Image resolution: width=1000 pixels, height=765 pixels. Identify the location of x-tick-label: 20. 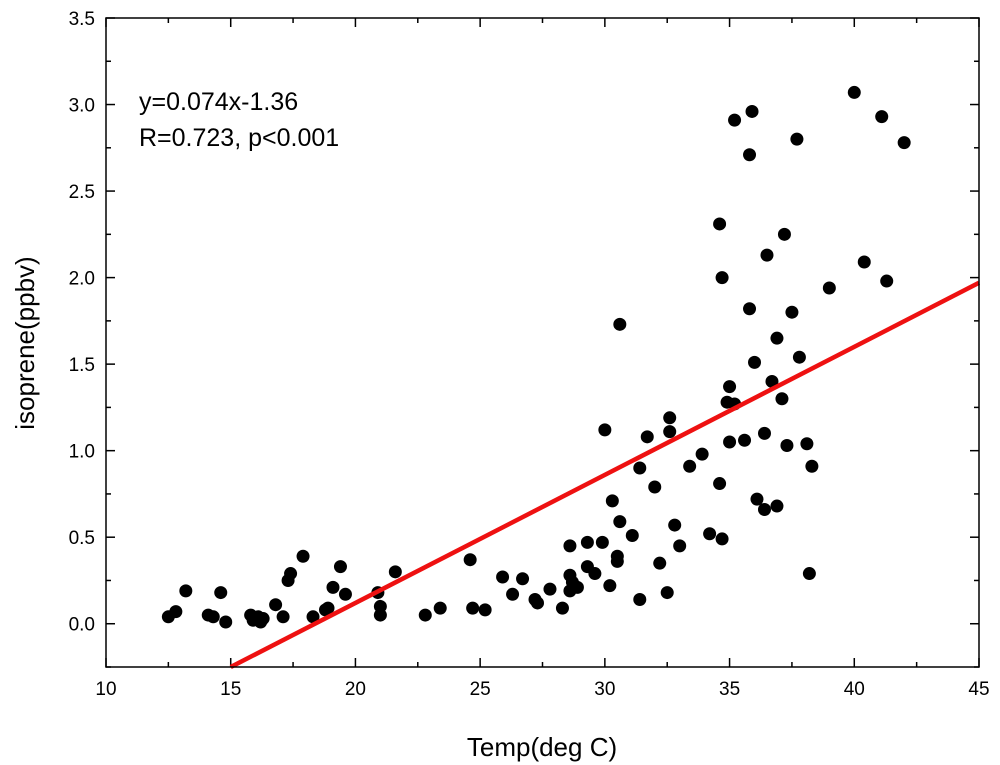
(355, 689).